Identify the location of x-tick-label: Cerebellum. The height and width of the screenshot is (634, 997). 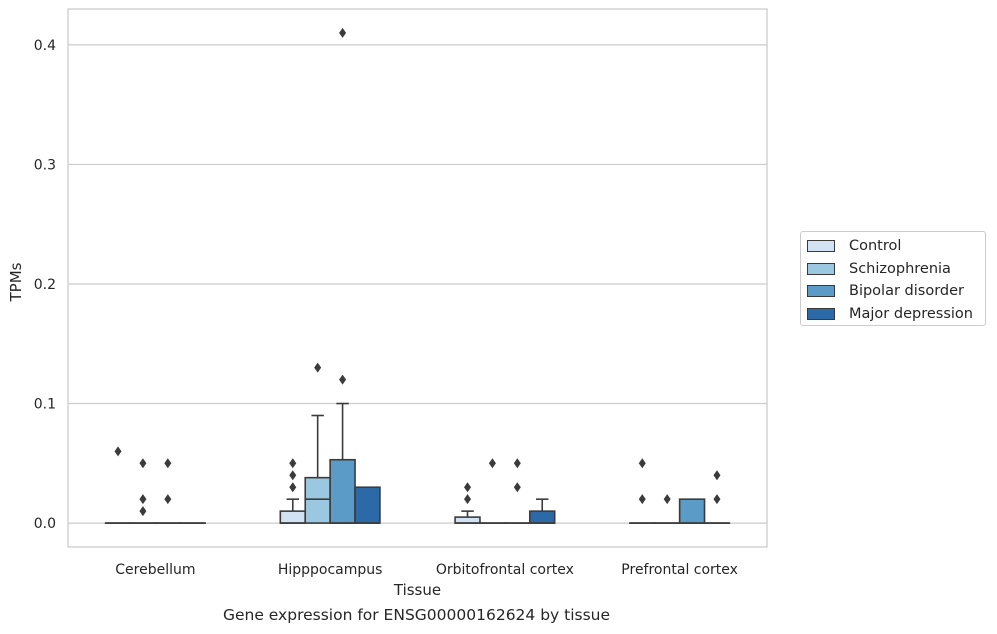
(155, 570).